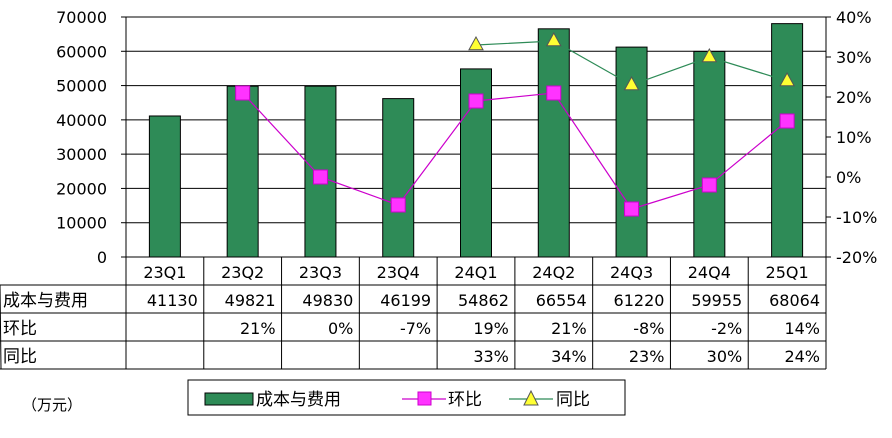 The image size is (892, 438). What do you see at coordinates (716, 300) in the screenshot?
I see `table-cell: 59955` at bounding box center [716, 300].